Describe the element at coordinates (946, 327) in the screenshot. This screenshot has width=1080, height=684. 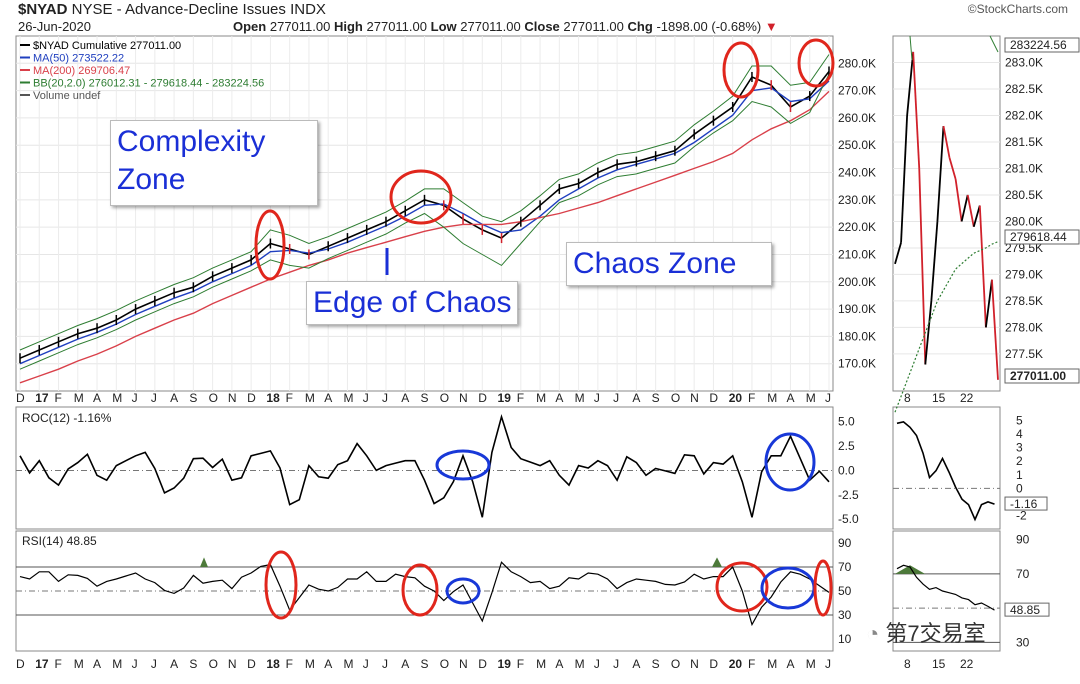
I see `detail-bb-mid` at that location.